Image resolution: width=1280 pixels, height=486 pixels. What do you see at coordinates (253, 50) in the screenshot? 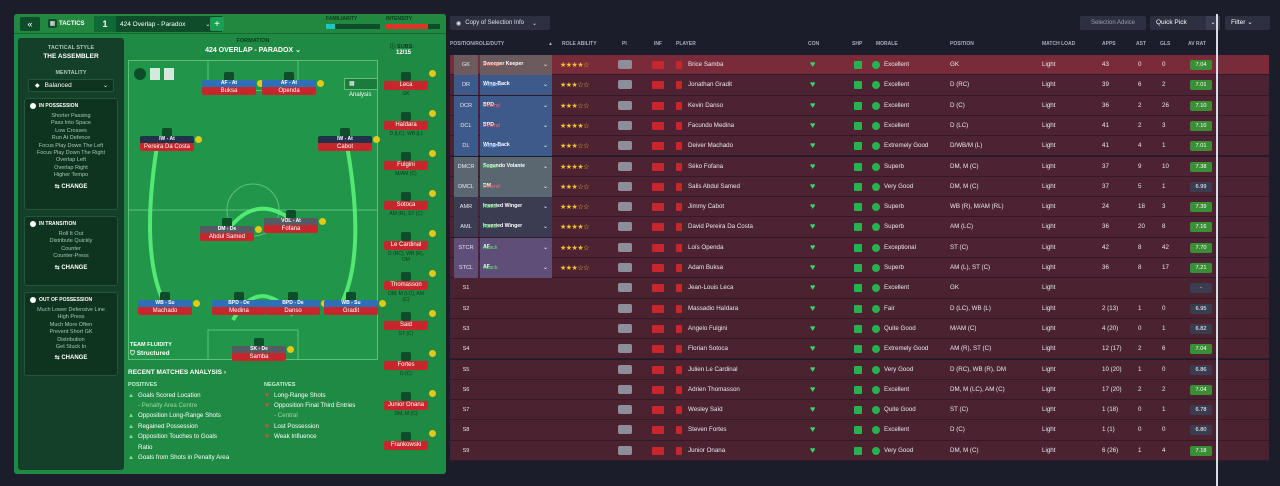
I see `formation-name: 424 OVERLAP - PARADOX ⌄` at bounding box center [253, 50].